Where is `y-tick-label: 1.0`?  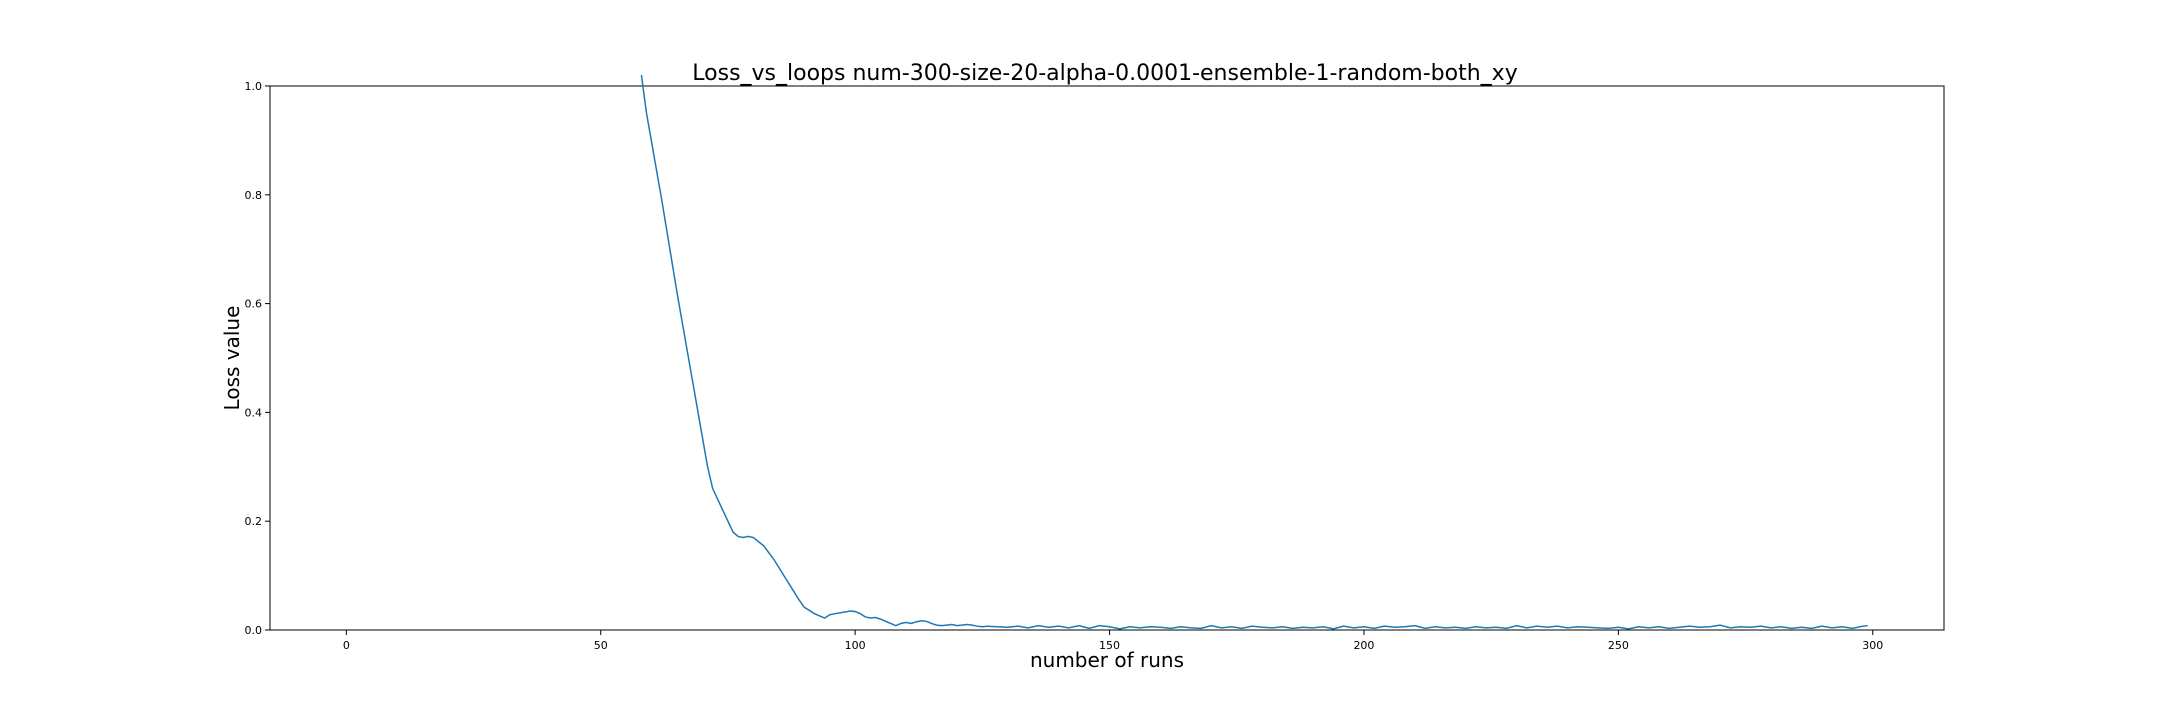 y-tick-label: 1.0 is located at coordinates (254, 86).